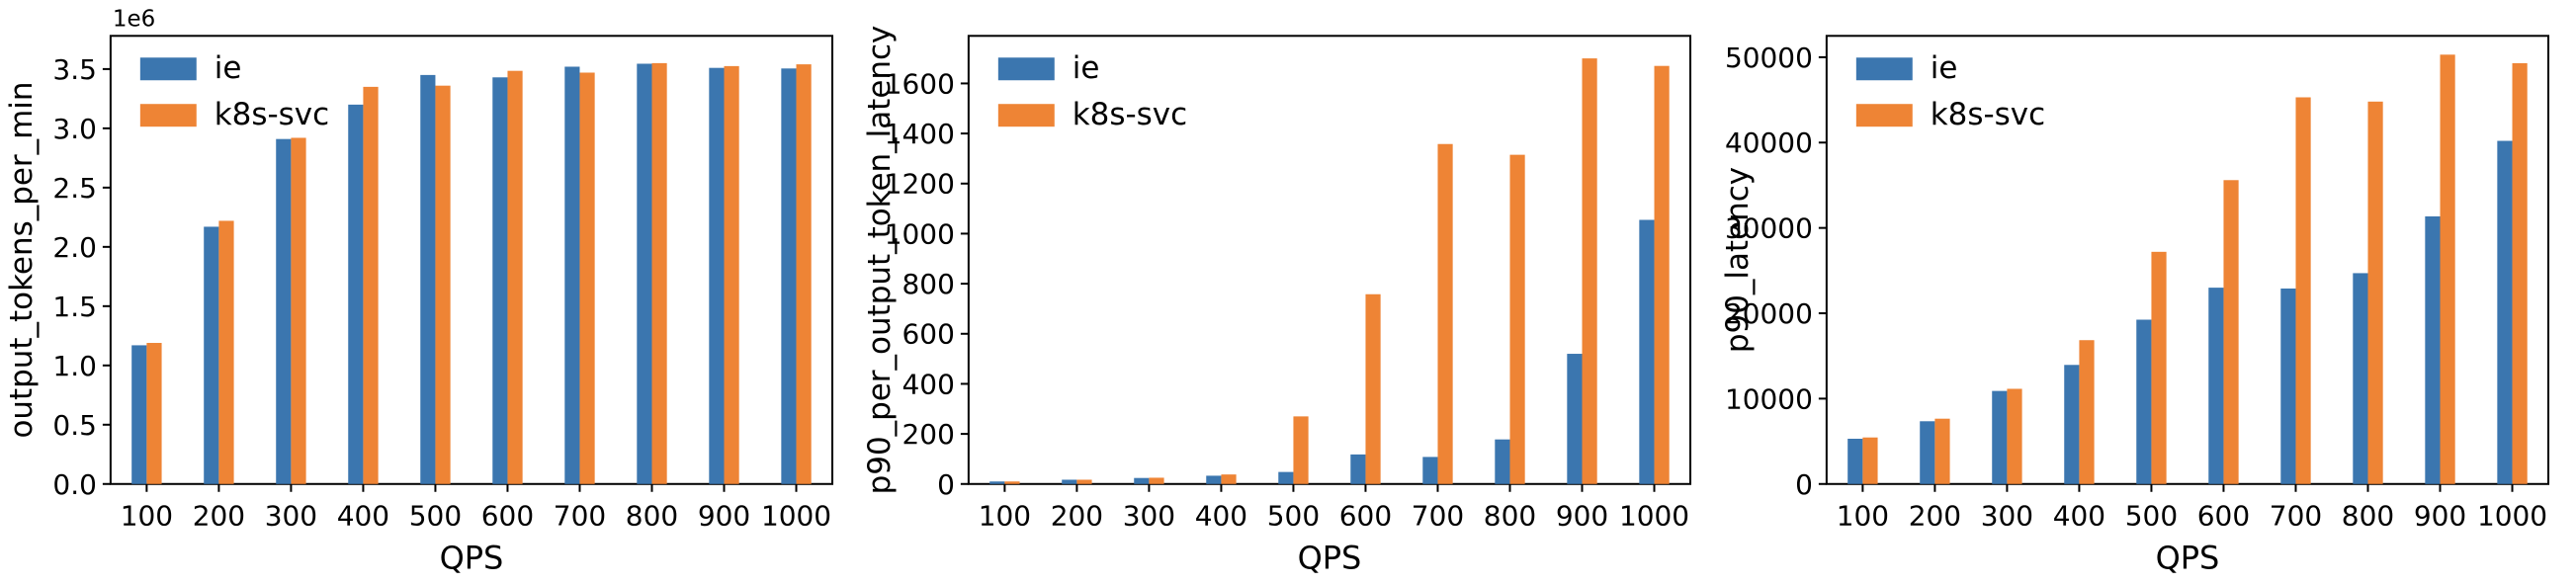  I want to click on y-tick-label: 1200, so click(920, 184).